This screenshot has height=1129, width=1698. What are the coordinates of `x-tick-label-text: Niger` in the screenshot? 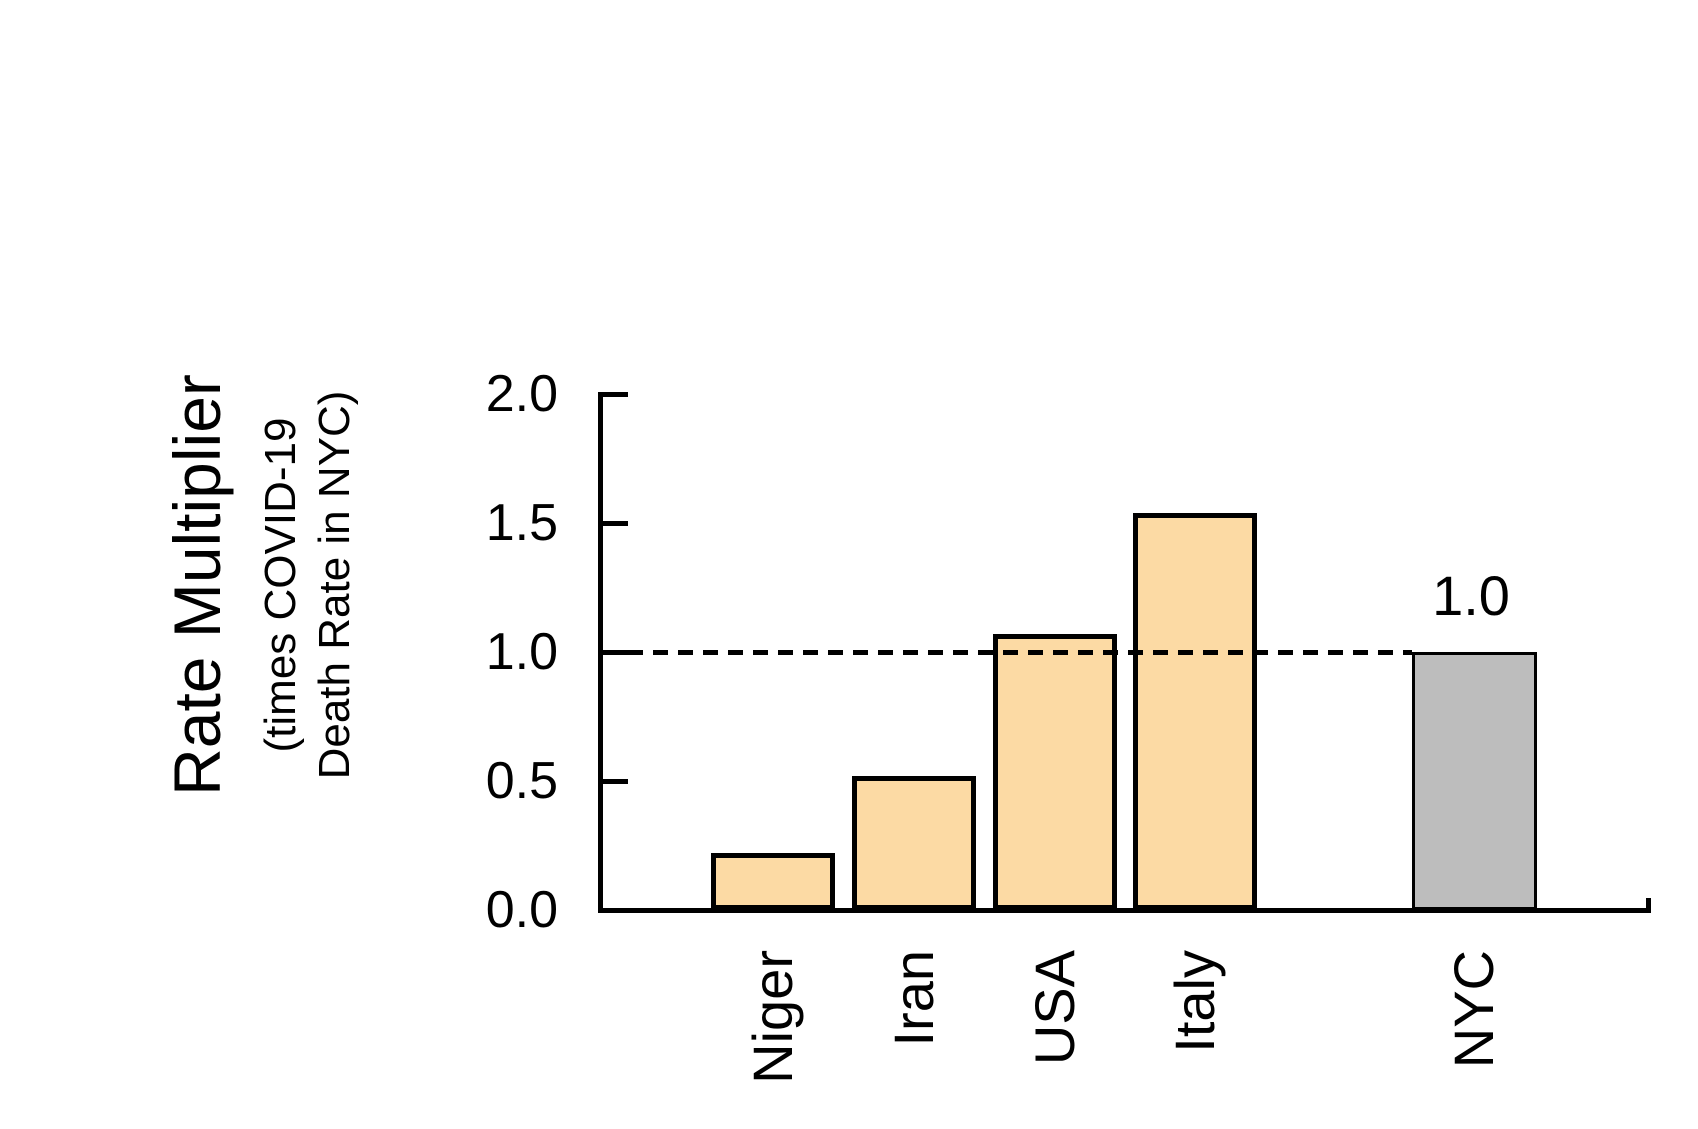 It's located at (772, 1017).